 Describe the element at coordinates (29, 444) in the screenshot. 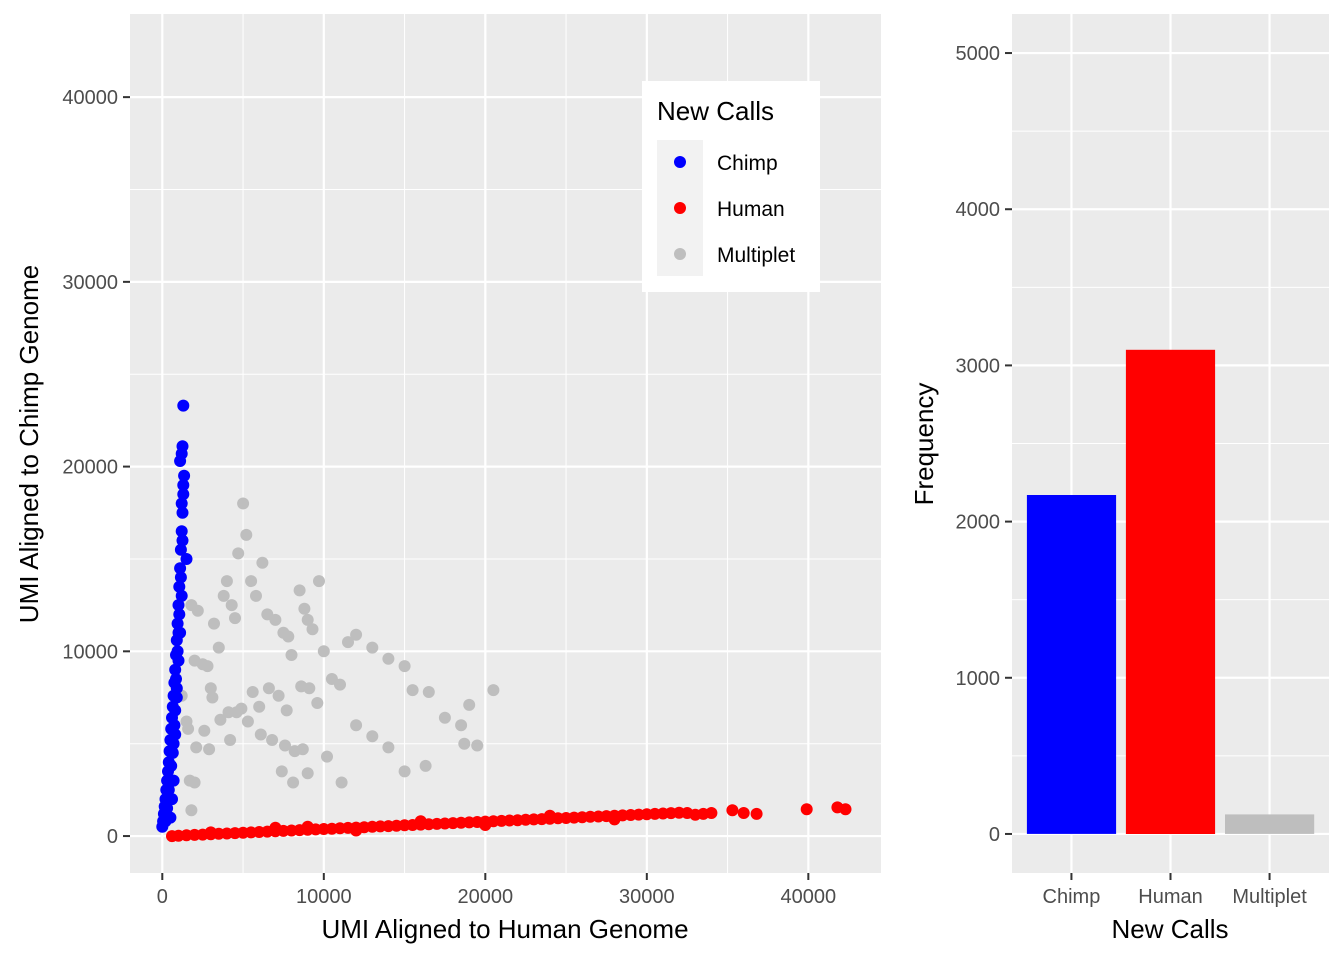

I see `scatter-y-axis-title: UMI Aligned to Chimp Genome` at that location.